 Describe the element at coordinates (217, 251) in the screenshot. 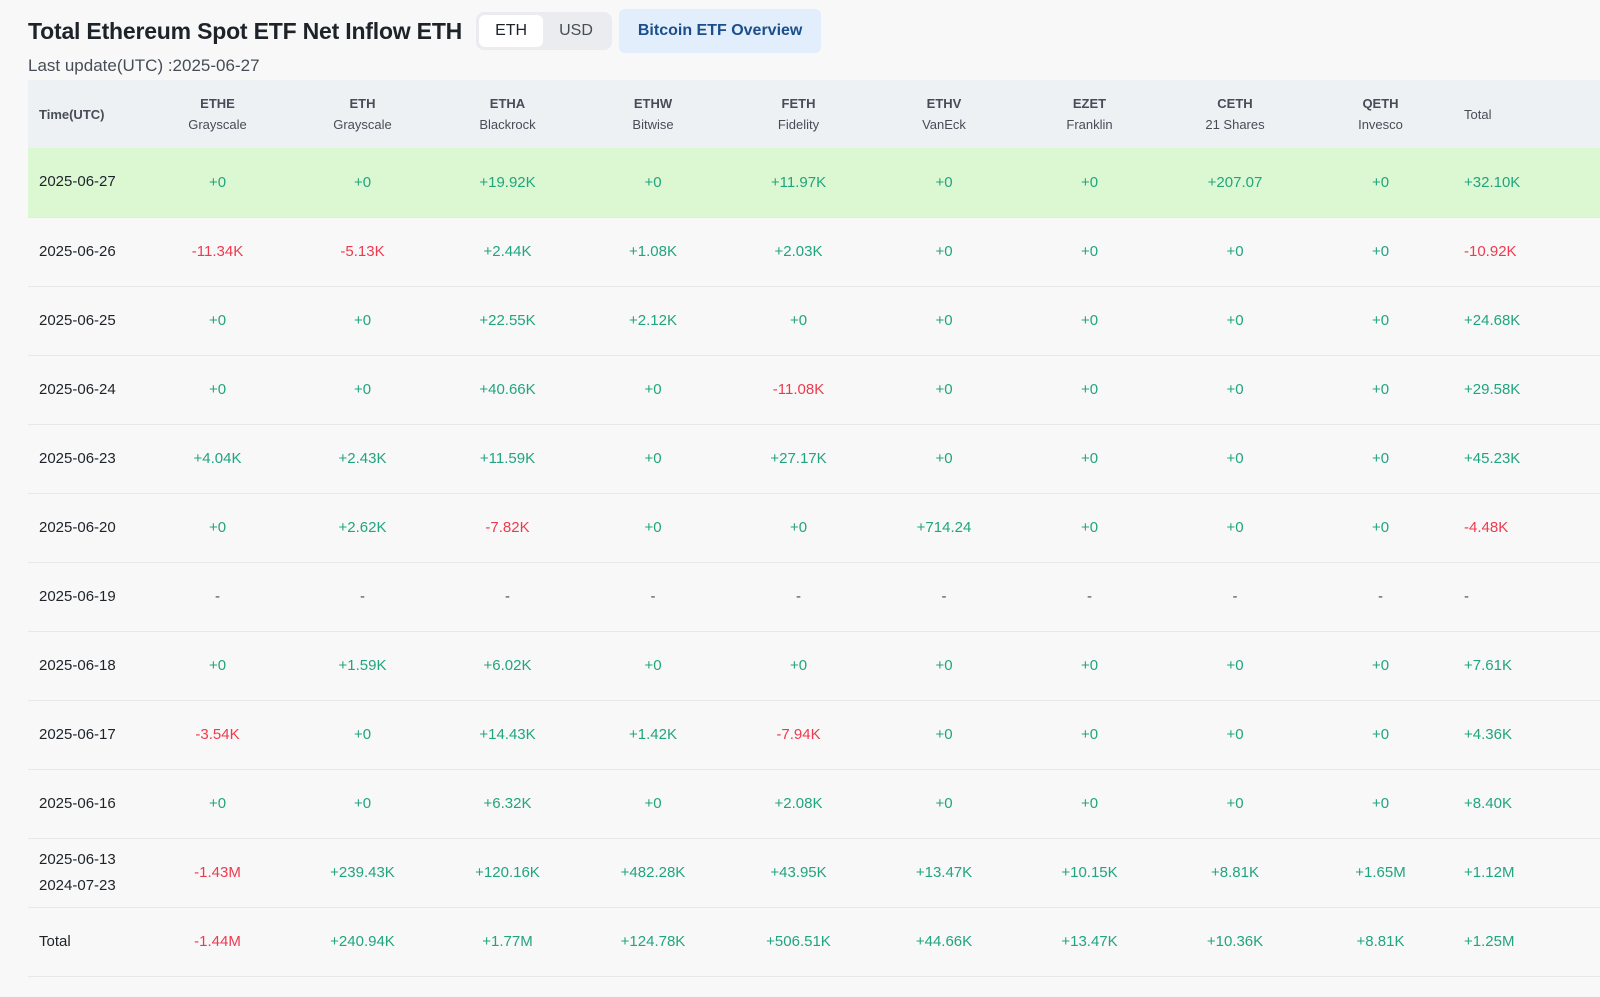

I see `cell-ethe: -11.34K` at that location.